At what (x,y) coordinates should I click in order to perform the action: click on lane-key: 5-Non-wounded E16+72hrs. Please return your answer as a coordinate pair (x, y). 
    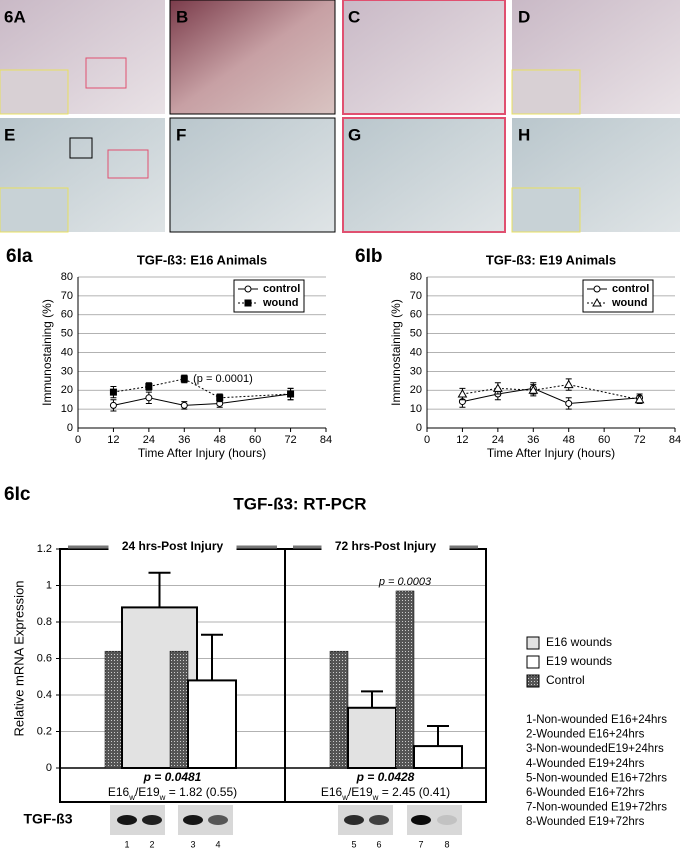
    Looking at the image, I should click on (596, 778).